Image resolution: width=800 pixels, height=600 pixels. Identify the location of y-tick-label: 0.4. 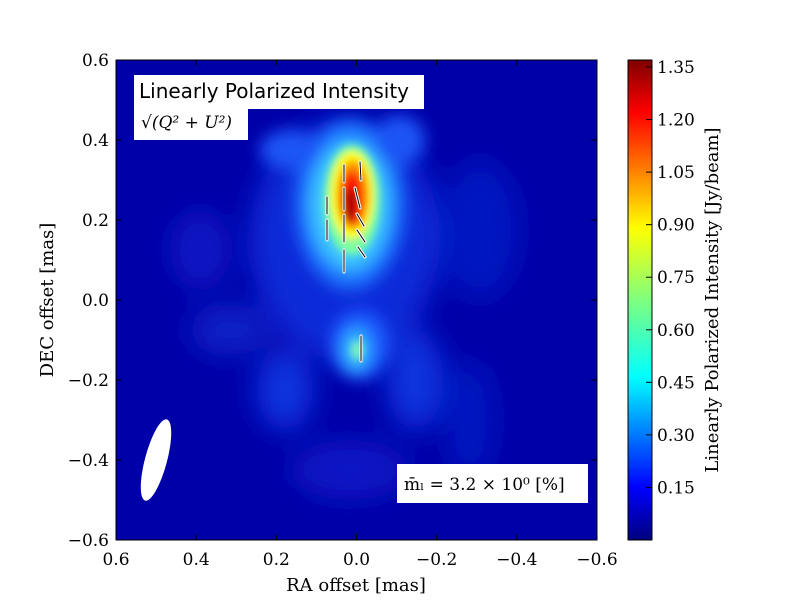
(95, 141).